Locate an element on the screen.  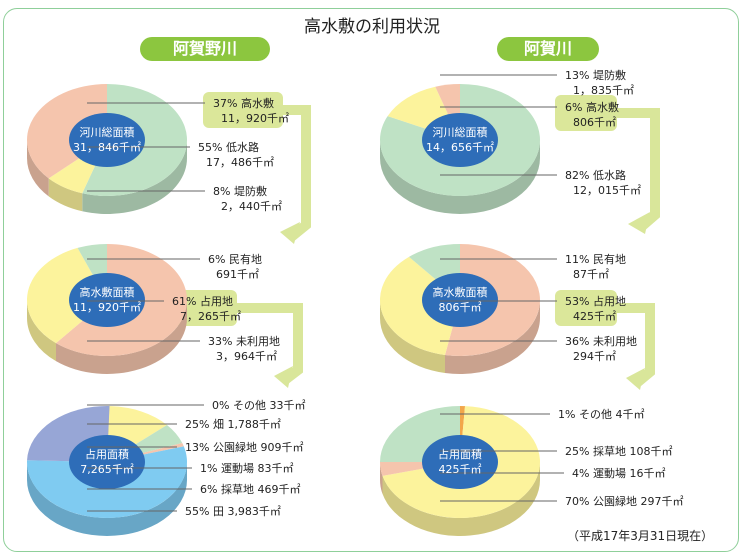
pie-center-label: 高水敷面積 806千㎡ is located at coordinates (460, 300).